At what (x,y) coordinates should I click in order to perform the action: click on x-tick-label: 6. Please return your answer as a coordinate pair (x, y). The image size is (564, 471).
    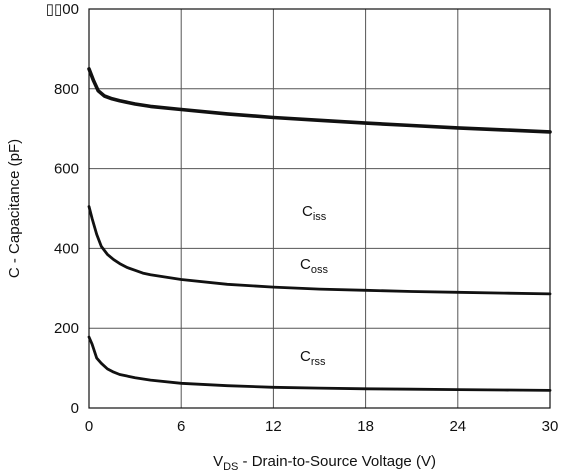
    Looking at the image, I should click on (181, 426).